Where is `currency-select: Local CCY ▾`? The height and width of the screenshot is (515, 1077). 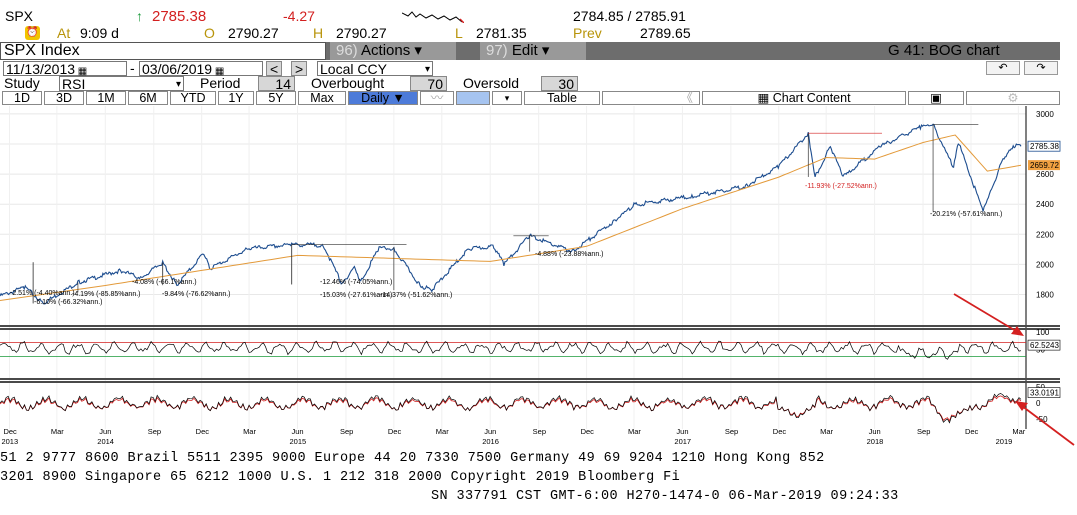
currency-select: Local CCY ▾ is located at coordinates (375, 69).